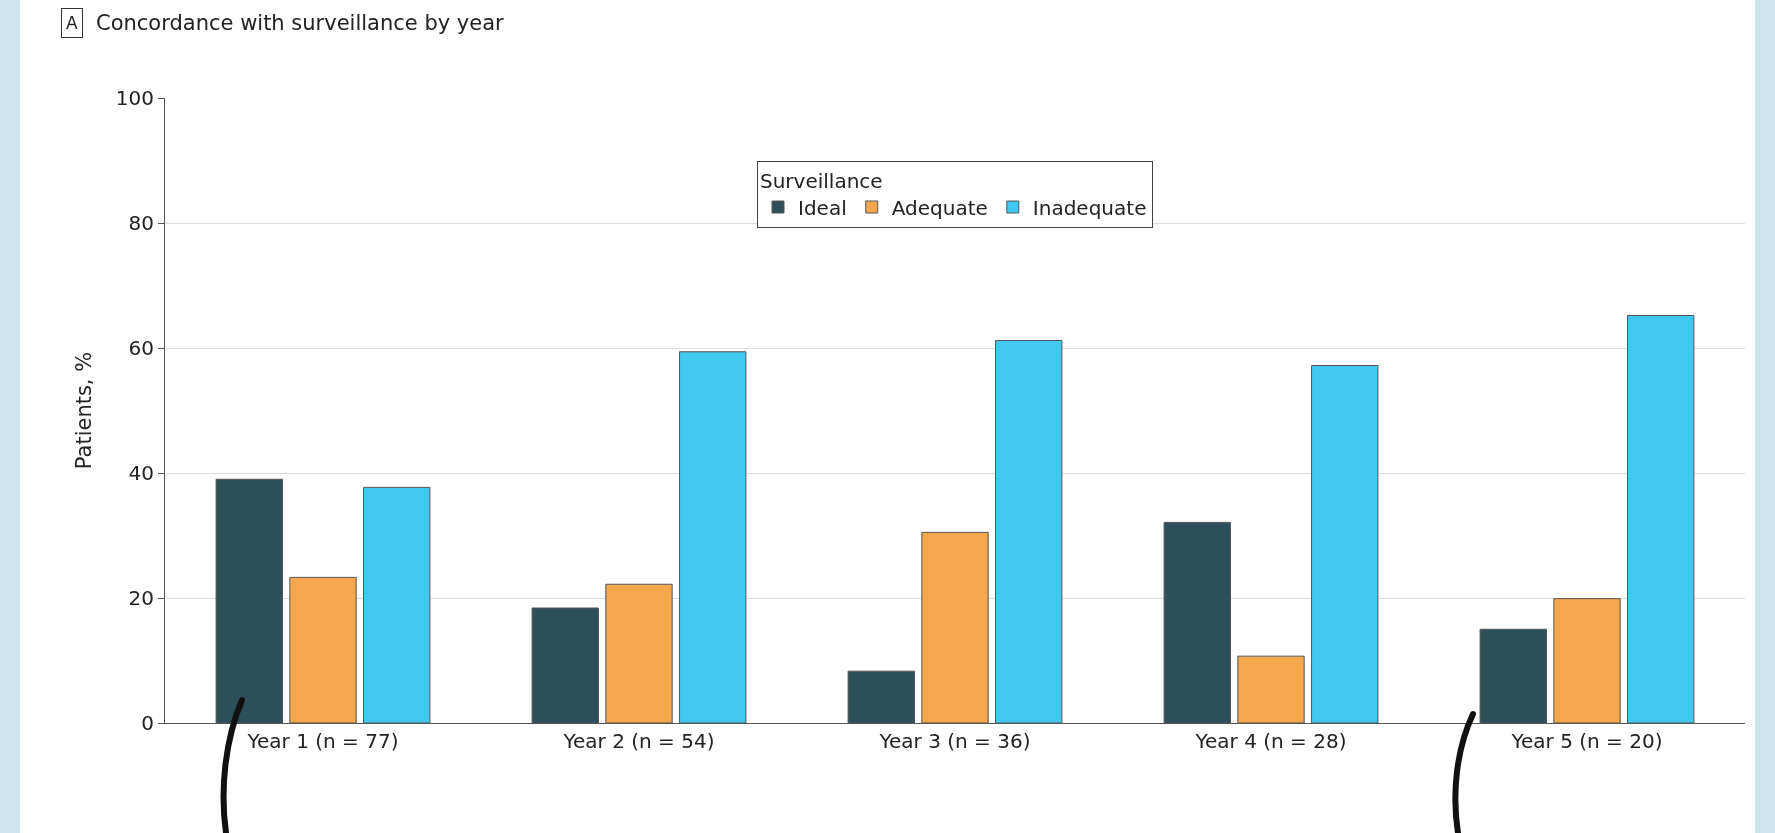 Image resolution: width=1775 pixels, height=833 pixels. What do you see at coordinates (1270, 741) in the screenshot?
I see `x-tick-label: Year 4 (n = 28)` at bounding box center [1270, 741].